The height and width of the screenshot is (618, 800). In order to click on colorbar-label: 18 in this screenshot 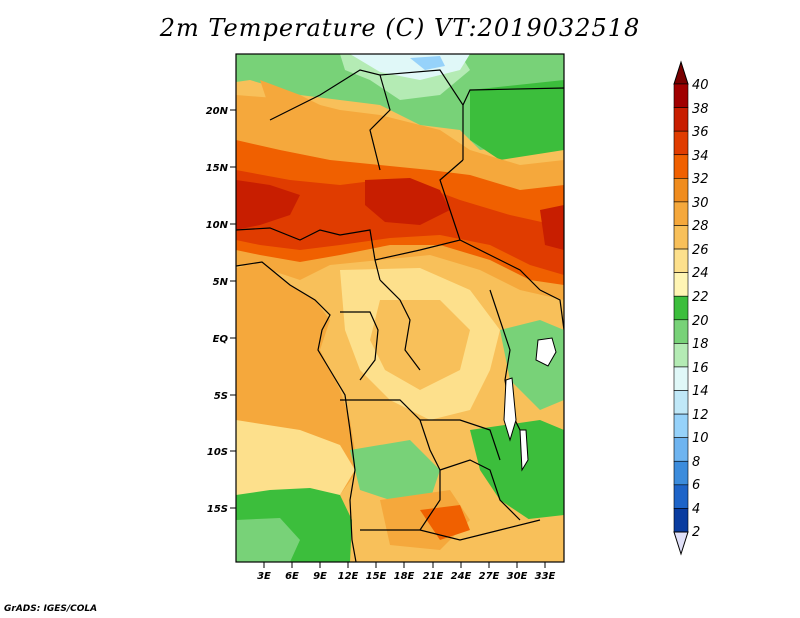, I will do `click(700, 344)`.